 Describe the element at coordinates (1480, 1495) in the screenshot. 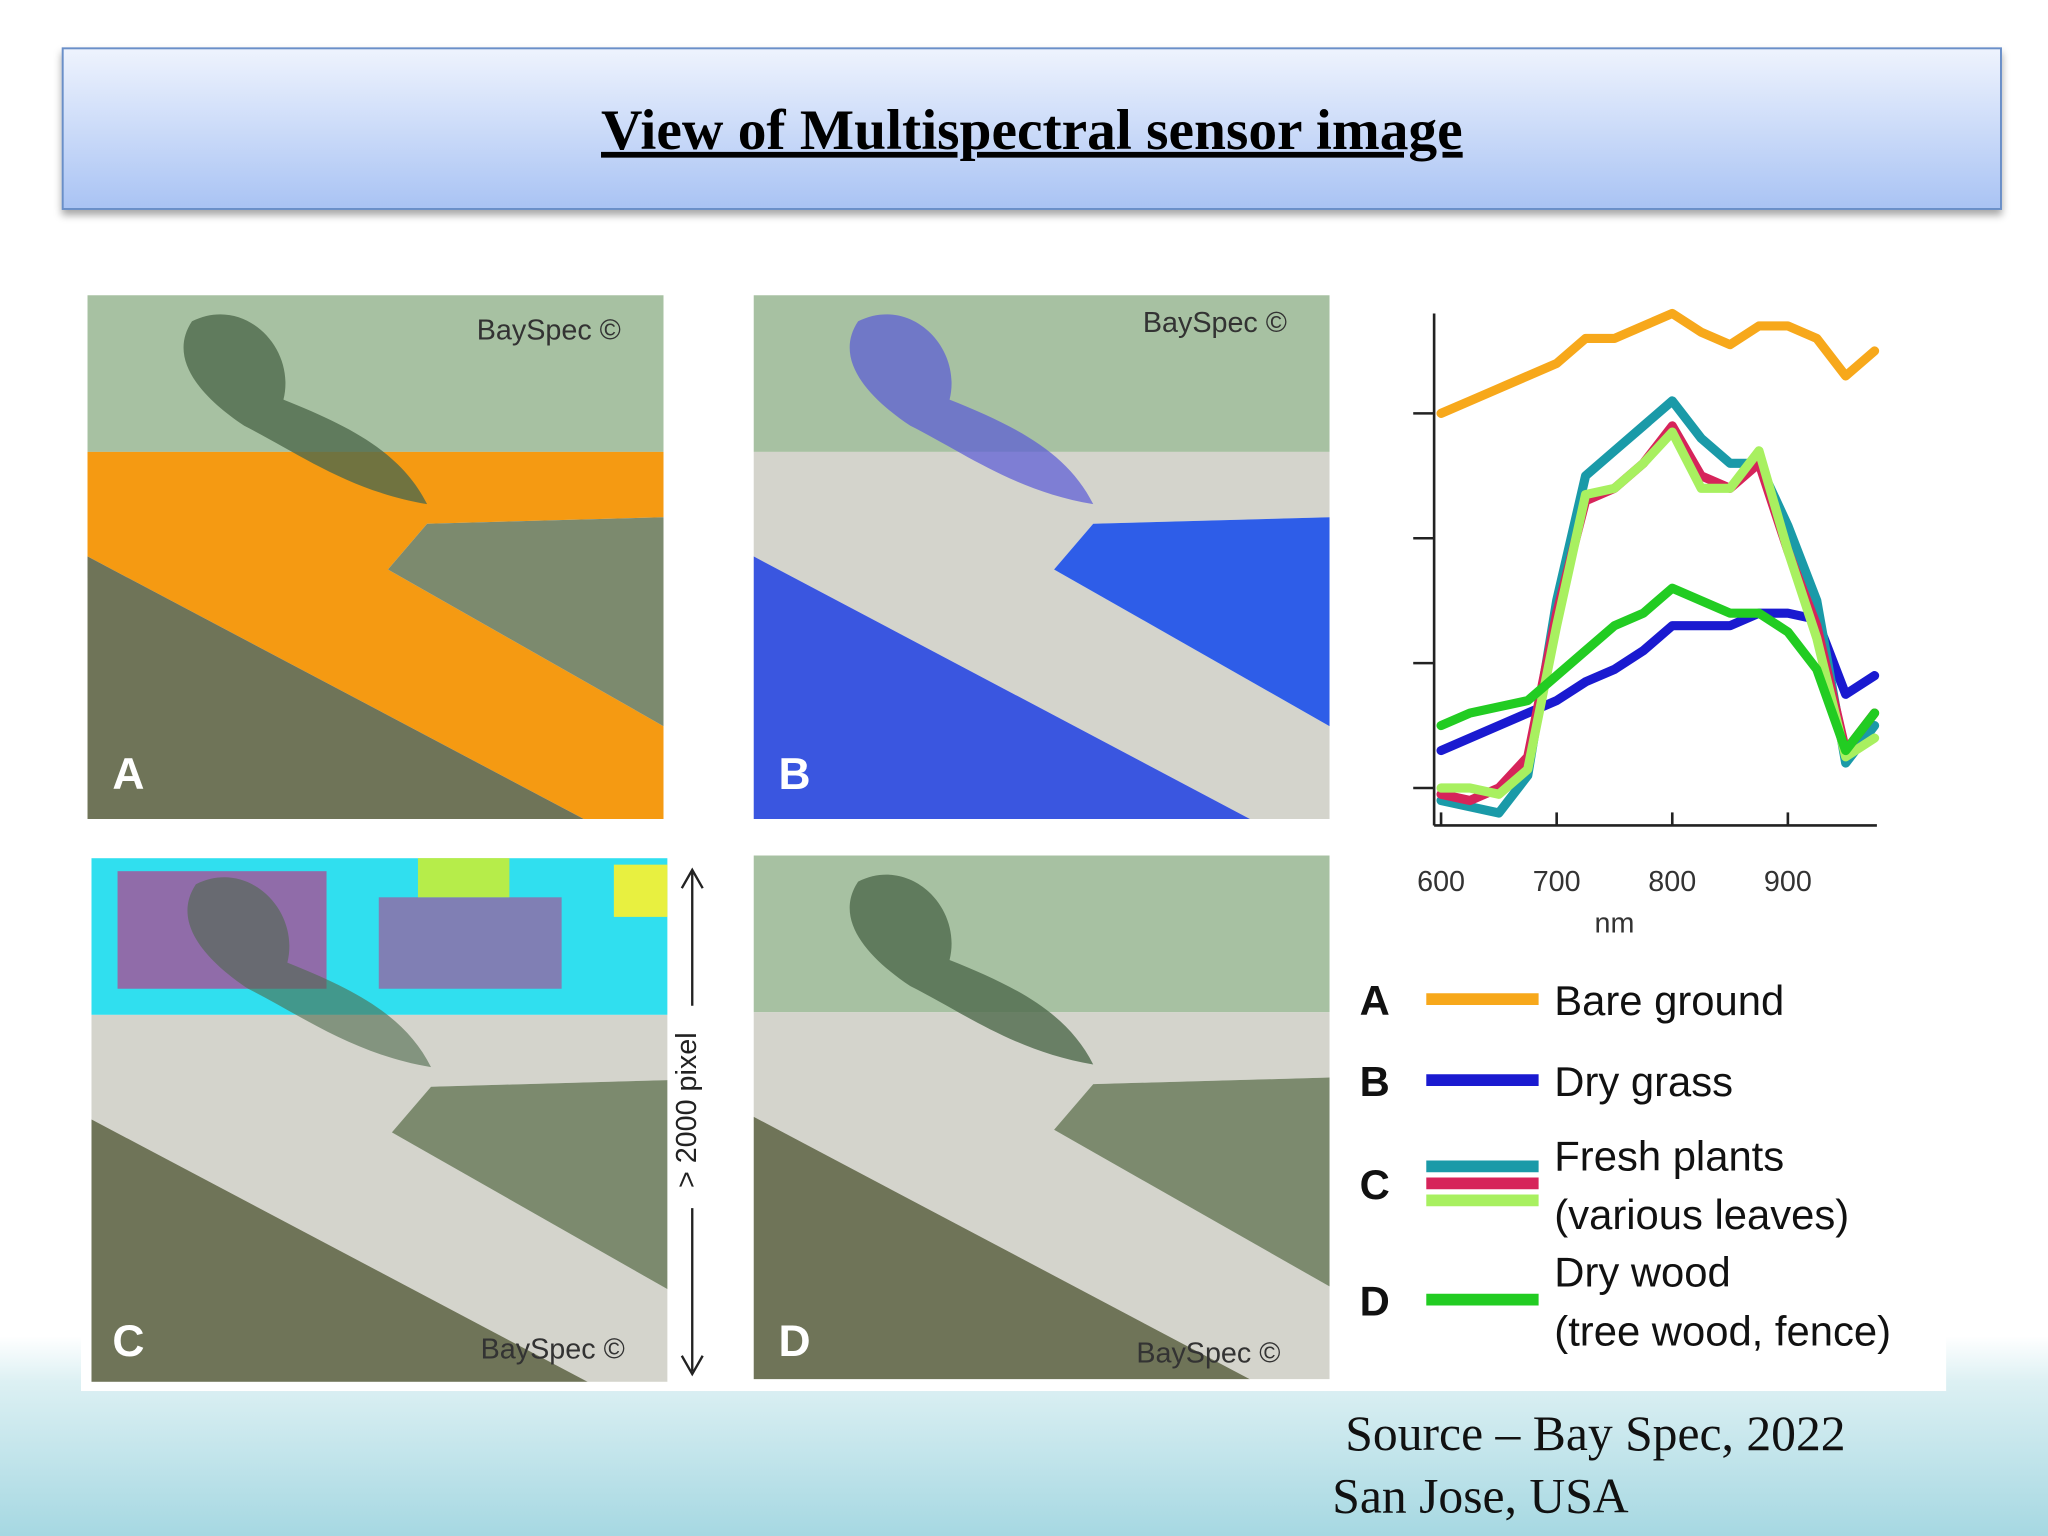

I see `source: San Jose, USA` at that location.